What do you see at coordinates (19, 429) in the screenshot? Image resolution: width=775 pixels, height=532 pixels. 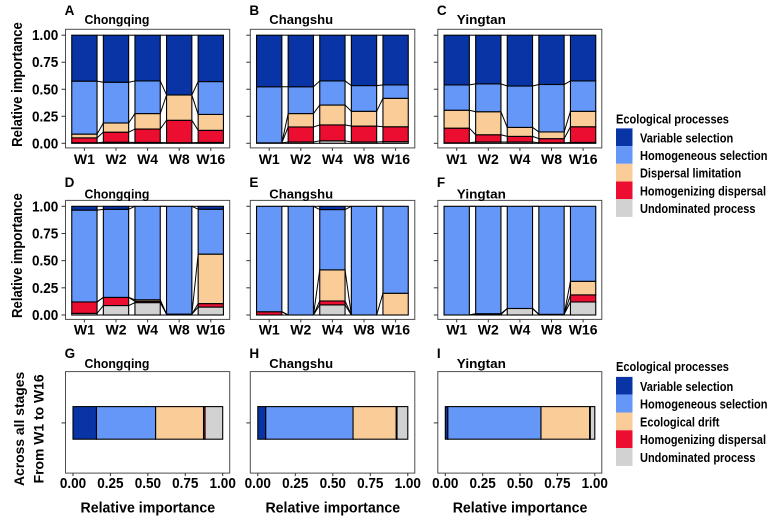 I see `svg-text: Across all stages` at bounding box center [19, 429].